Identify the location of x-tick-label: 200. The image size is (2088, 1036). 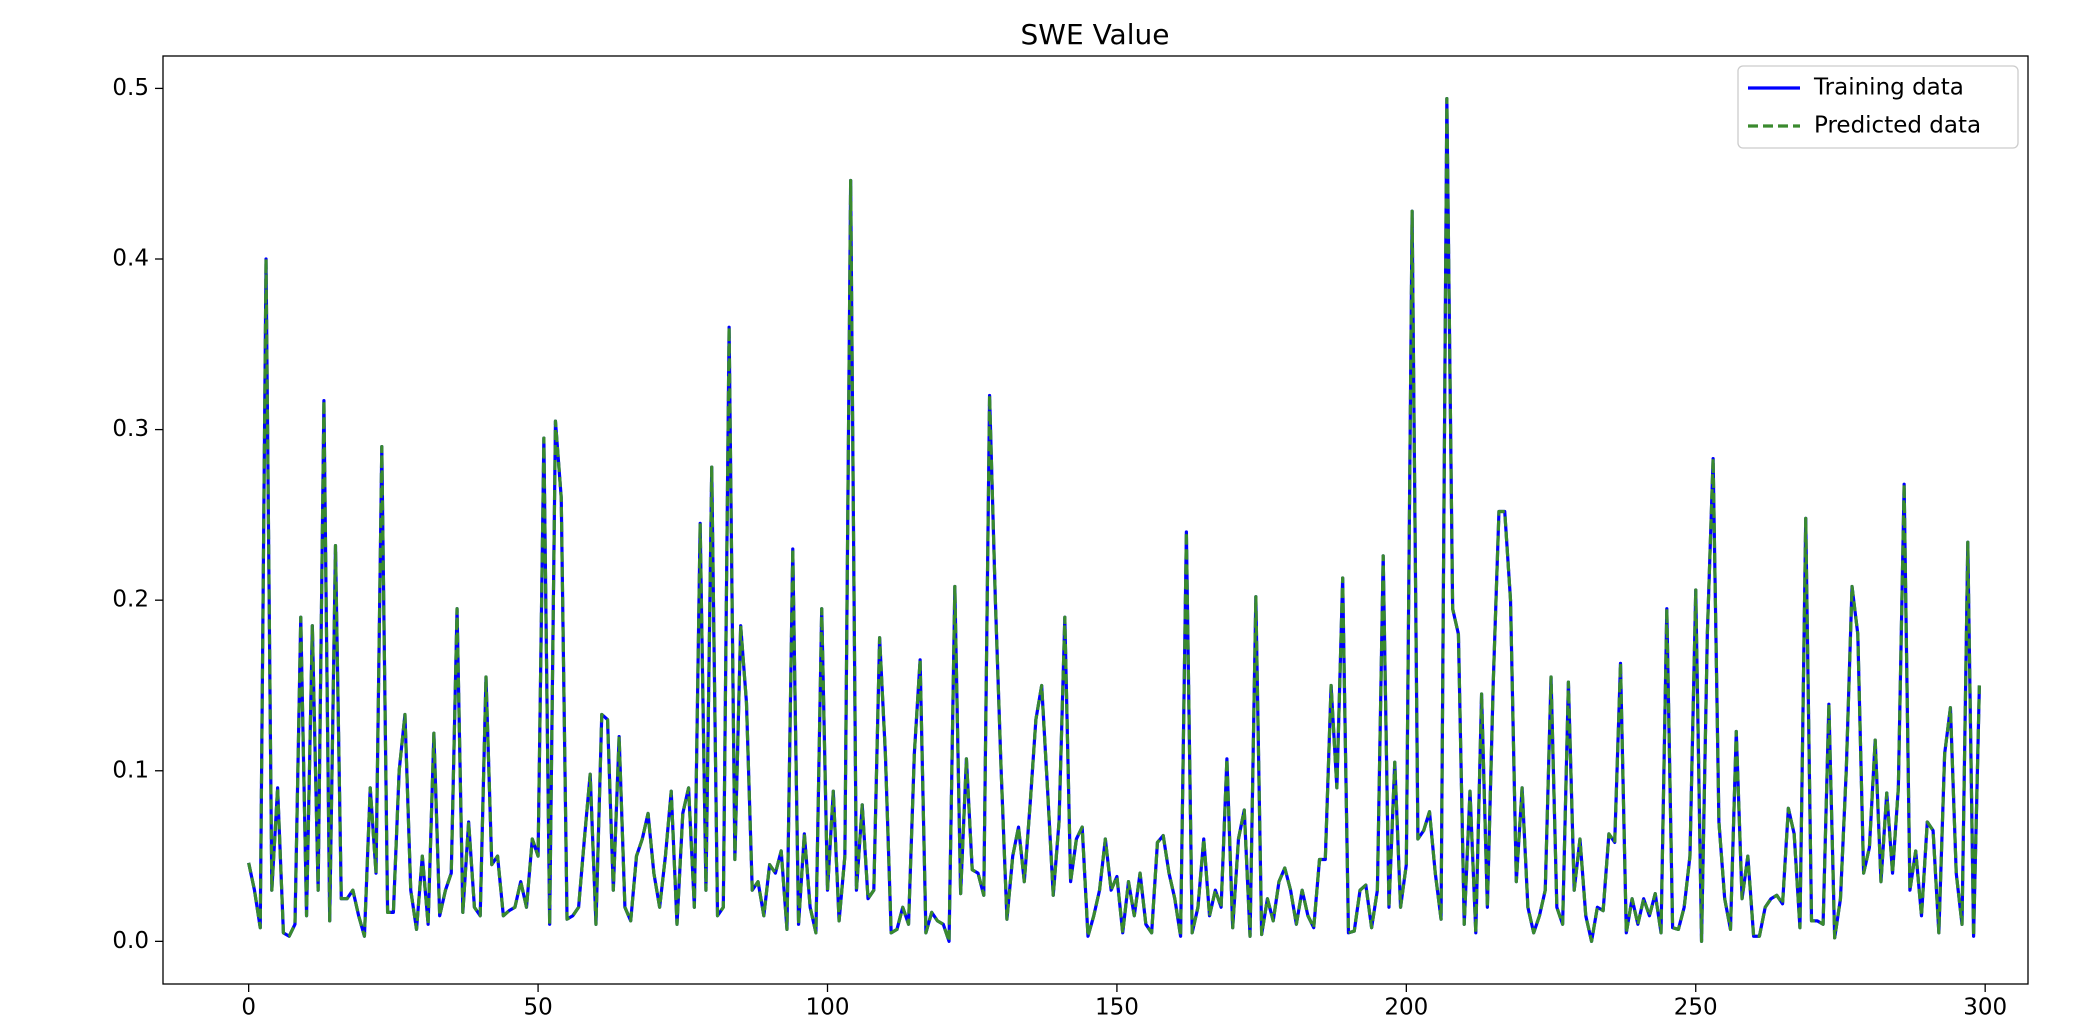
(1406, 1008).